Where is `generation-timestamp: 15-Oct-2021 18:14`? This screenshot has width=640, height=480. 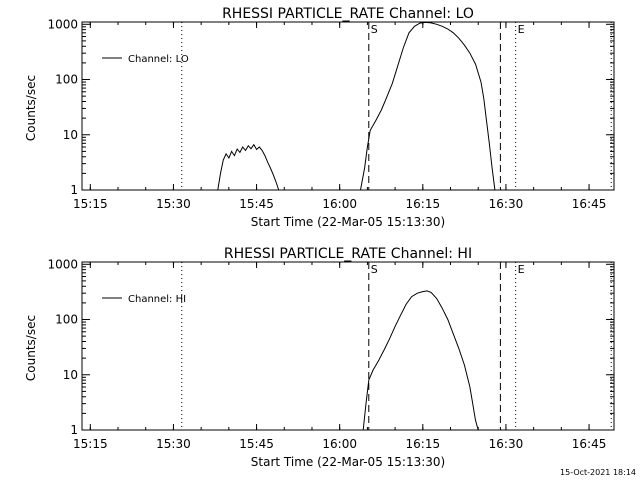 generation-timestamp: 15-Oct-2021 18:14 is located at coordinates (598, 472).